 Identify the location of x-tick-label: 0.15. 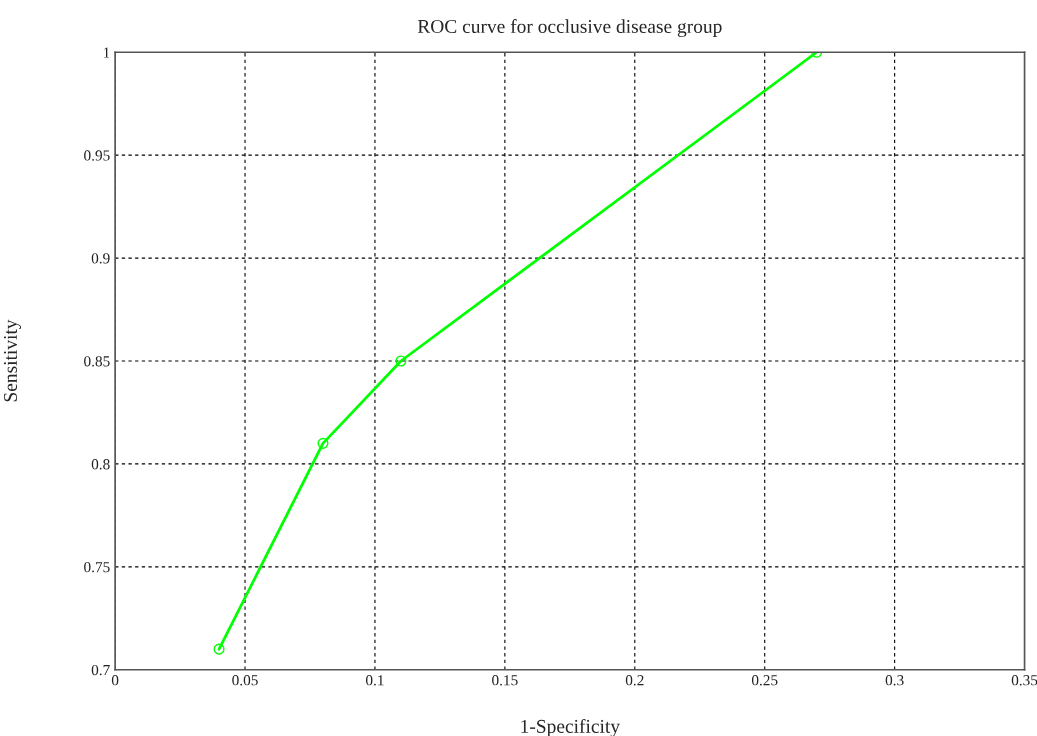
(505, 680).